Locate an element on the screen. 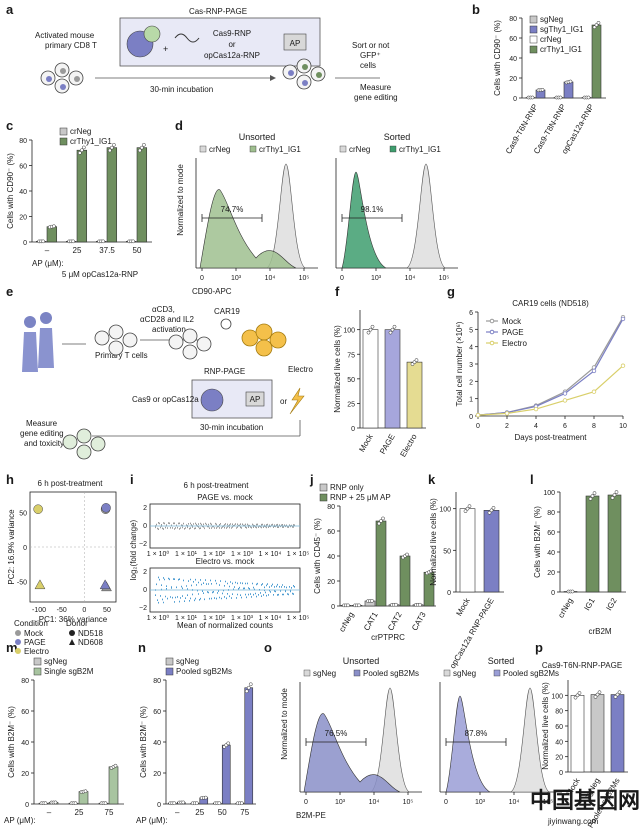 Image resolution: width=640 pixels, height=829 pixels. ap-label: AP is located at coordinates (295, 43).